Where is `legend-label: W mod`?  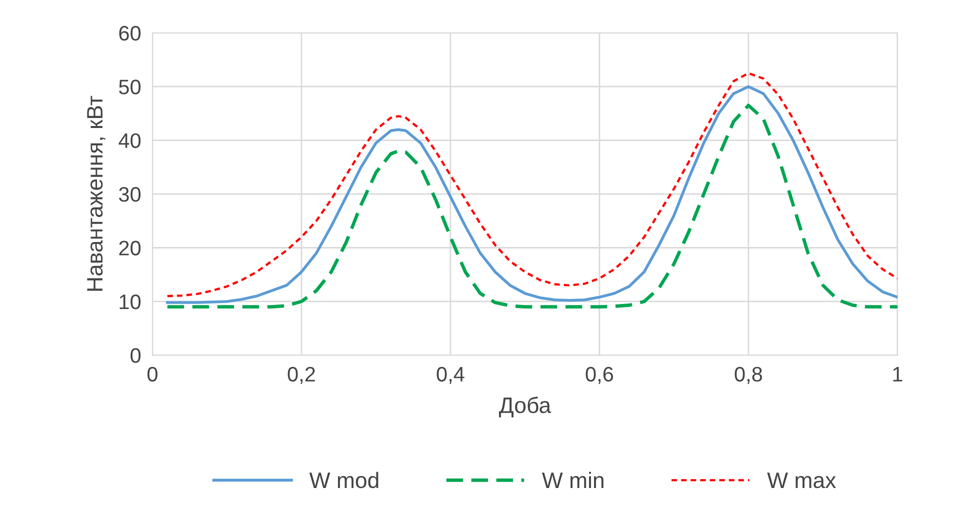
legend-label: W mod is located at coordinates (343, 480).